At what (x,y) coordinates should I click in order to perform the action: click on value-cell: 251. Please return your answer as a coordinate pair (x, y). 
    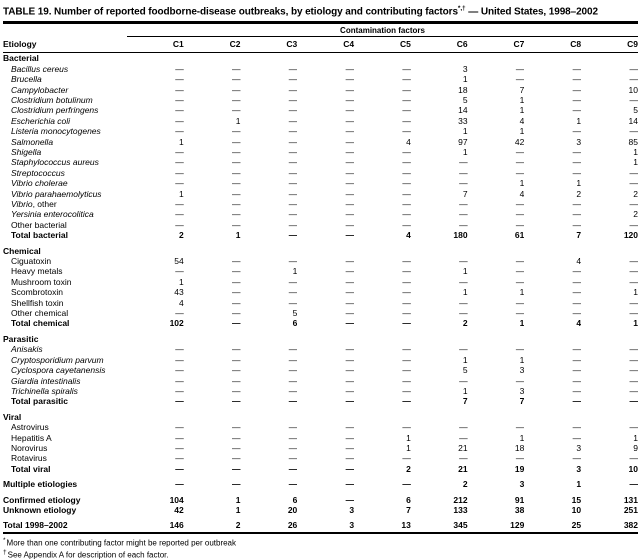
    Looking at the image, I should click on (630, 509).